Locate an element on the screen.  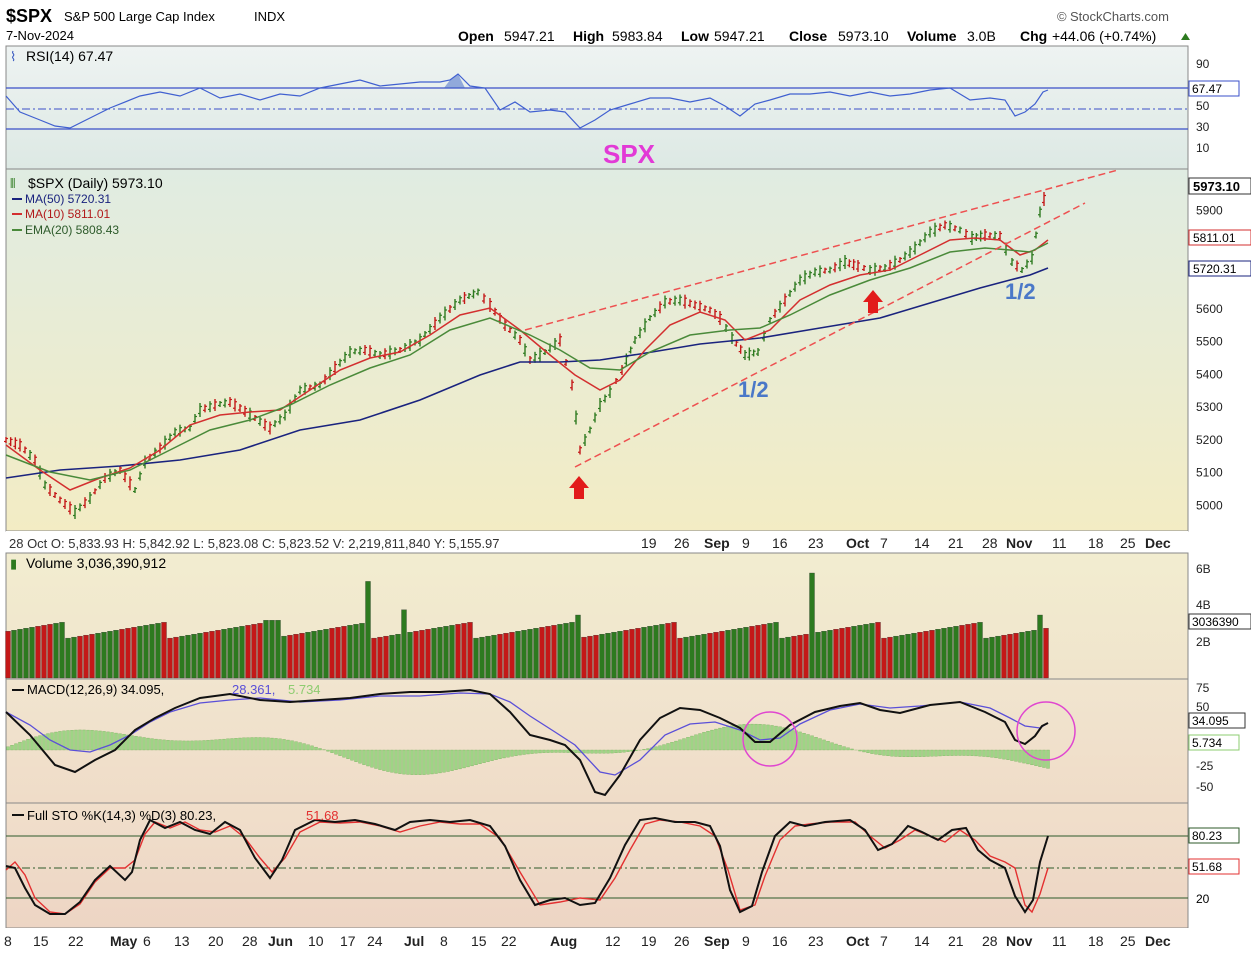
volume-bars is located at coordinates (527, 625).